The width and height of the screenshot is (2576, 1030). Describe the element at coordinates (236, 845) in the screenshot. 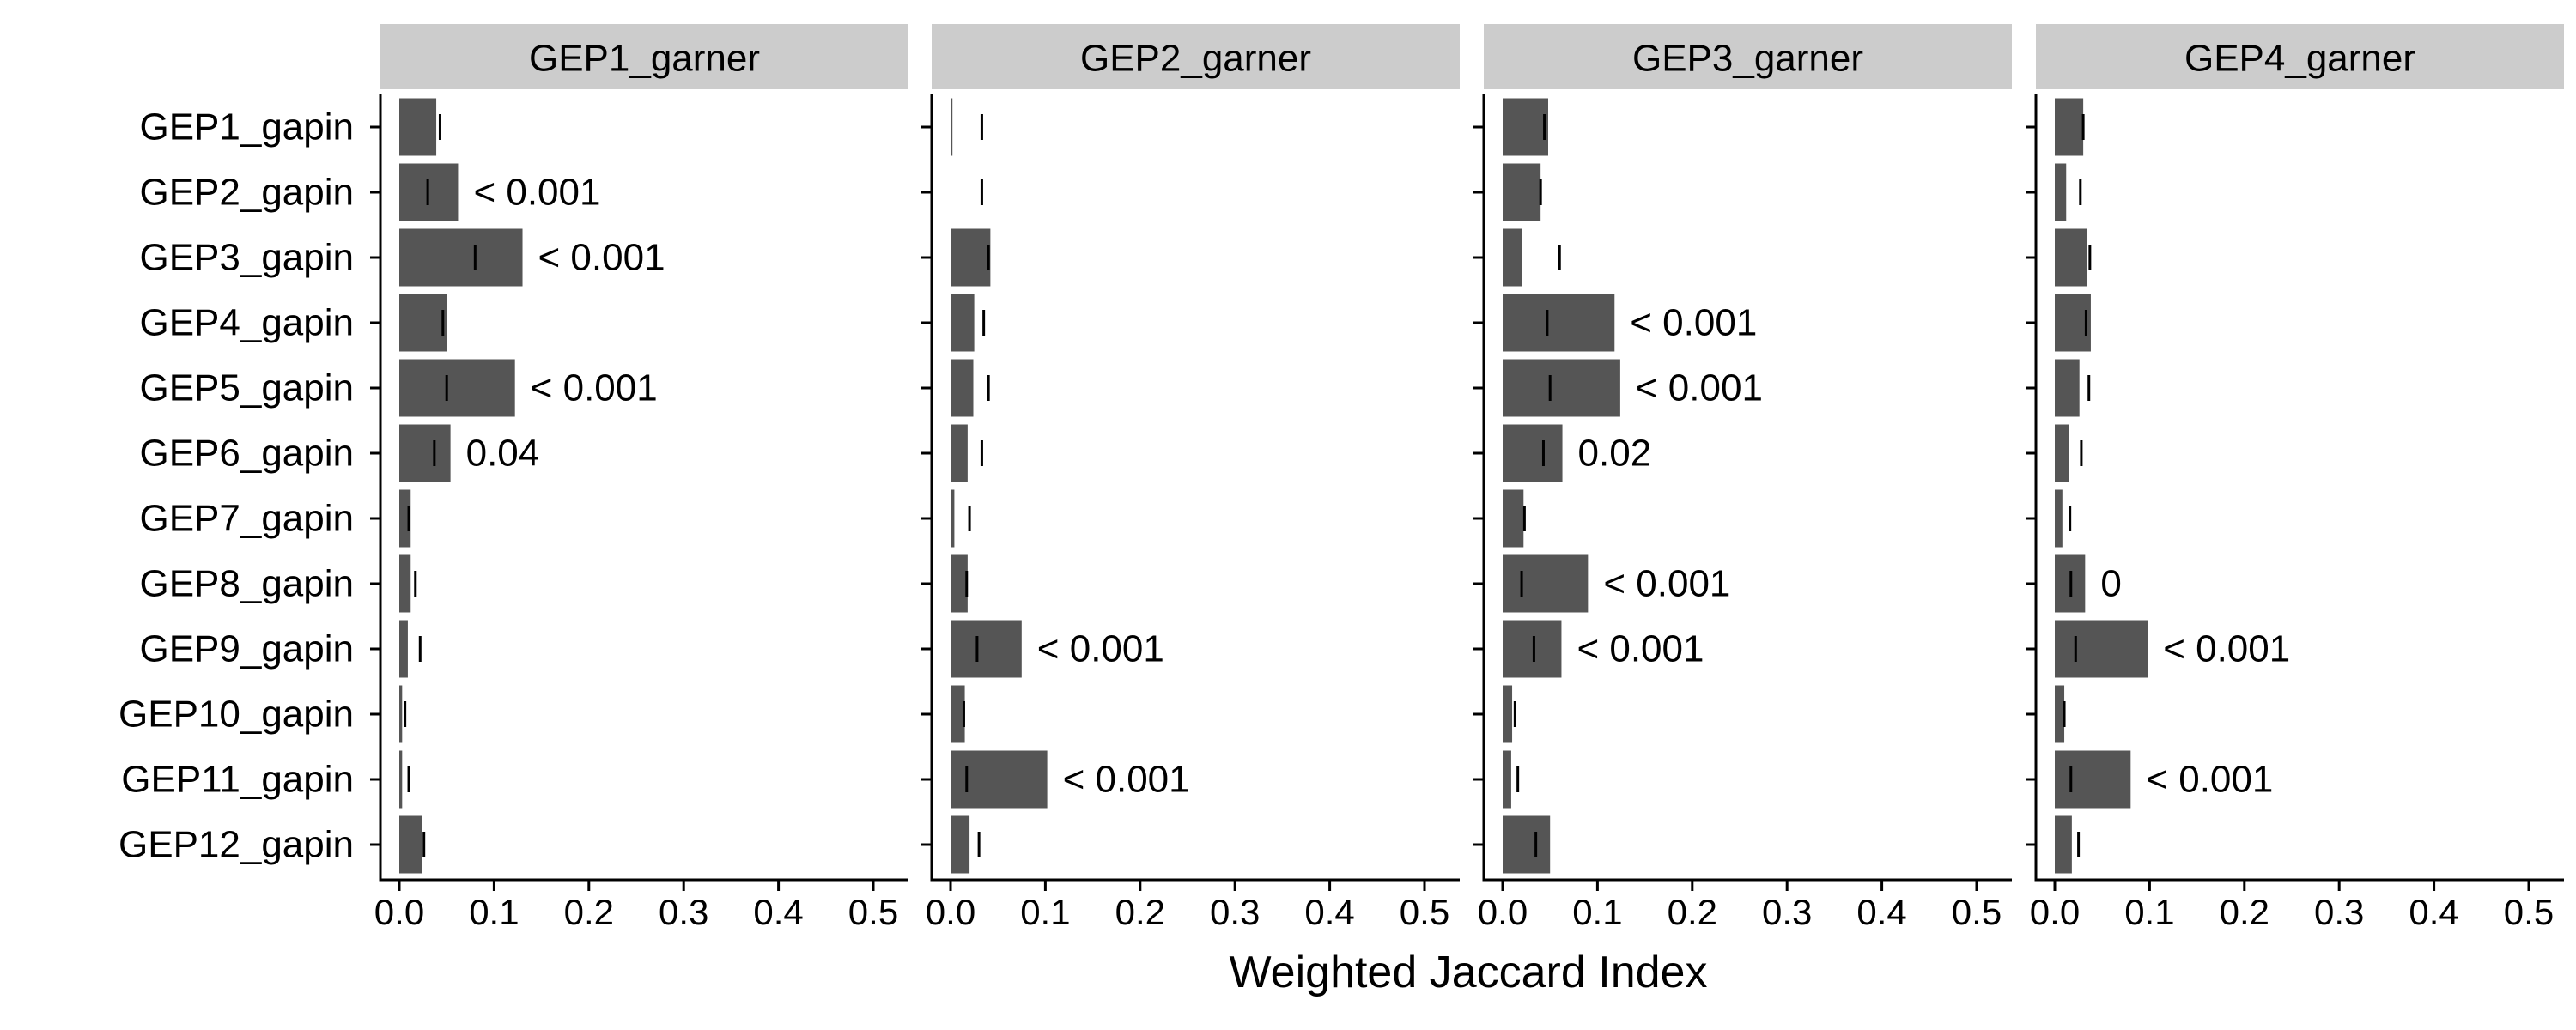

I see `y-tick-label: GEP12_gapin` at that location.